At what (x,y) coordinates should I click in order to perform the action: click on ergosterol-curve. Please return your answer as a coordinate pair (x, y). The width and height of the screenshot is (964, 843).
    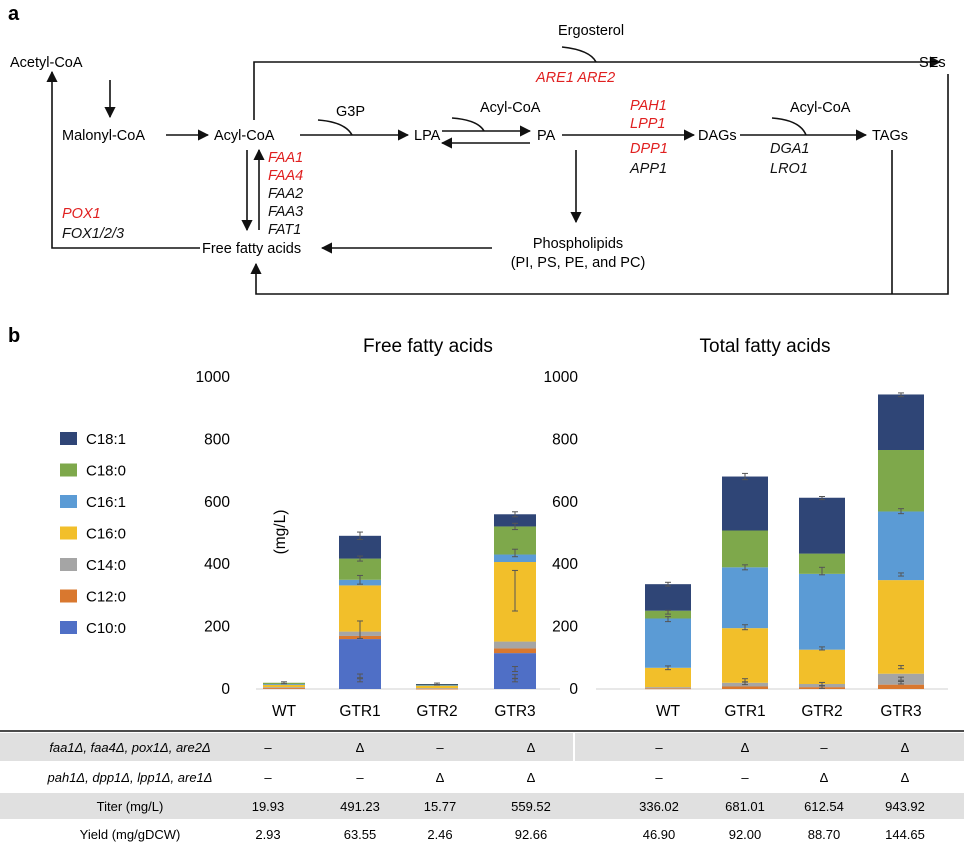
    Looking at the image, I should click on (579, 54).